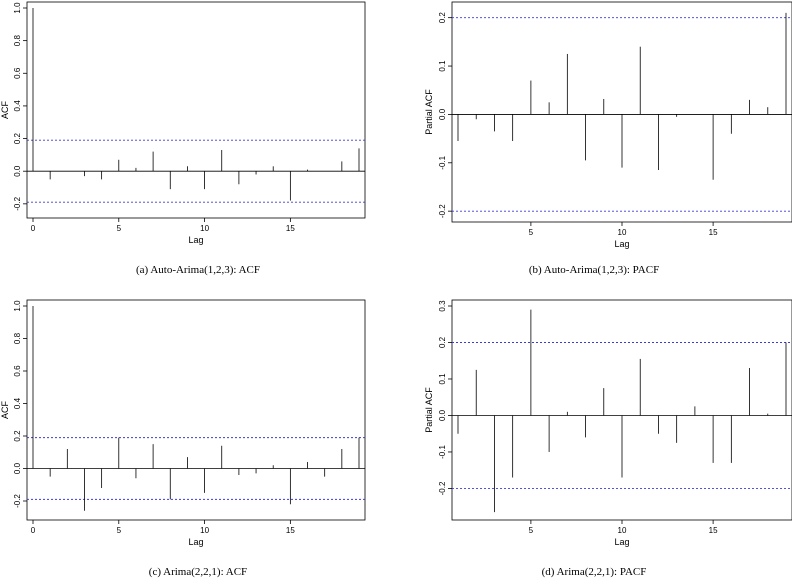 Image resolution: width=792 pixels, height=584 pixels. I want to click on caption-d: (d) Arima(2,2,1): PACF, so click(594, 572).